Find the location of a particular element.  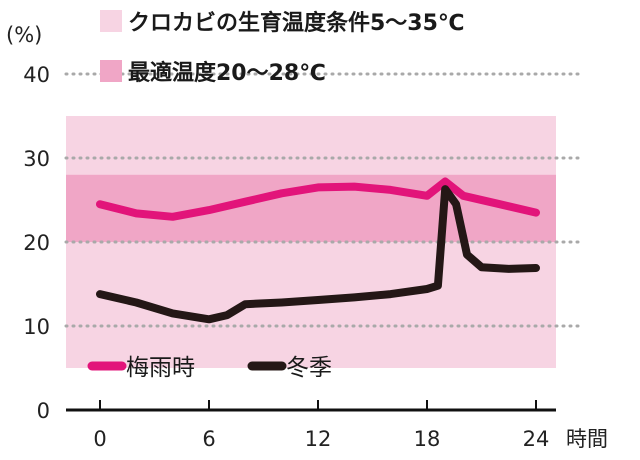

y-tick-label-20: 20 is located at coordinates (36, 243).